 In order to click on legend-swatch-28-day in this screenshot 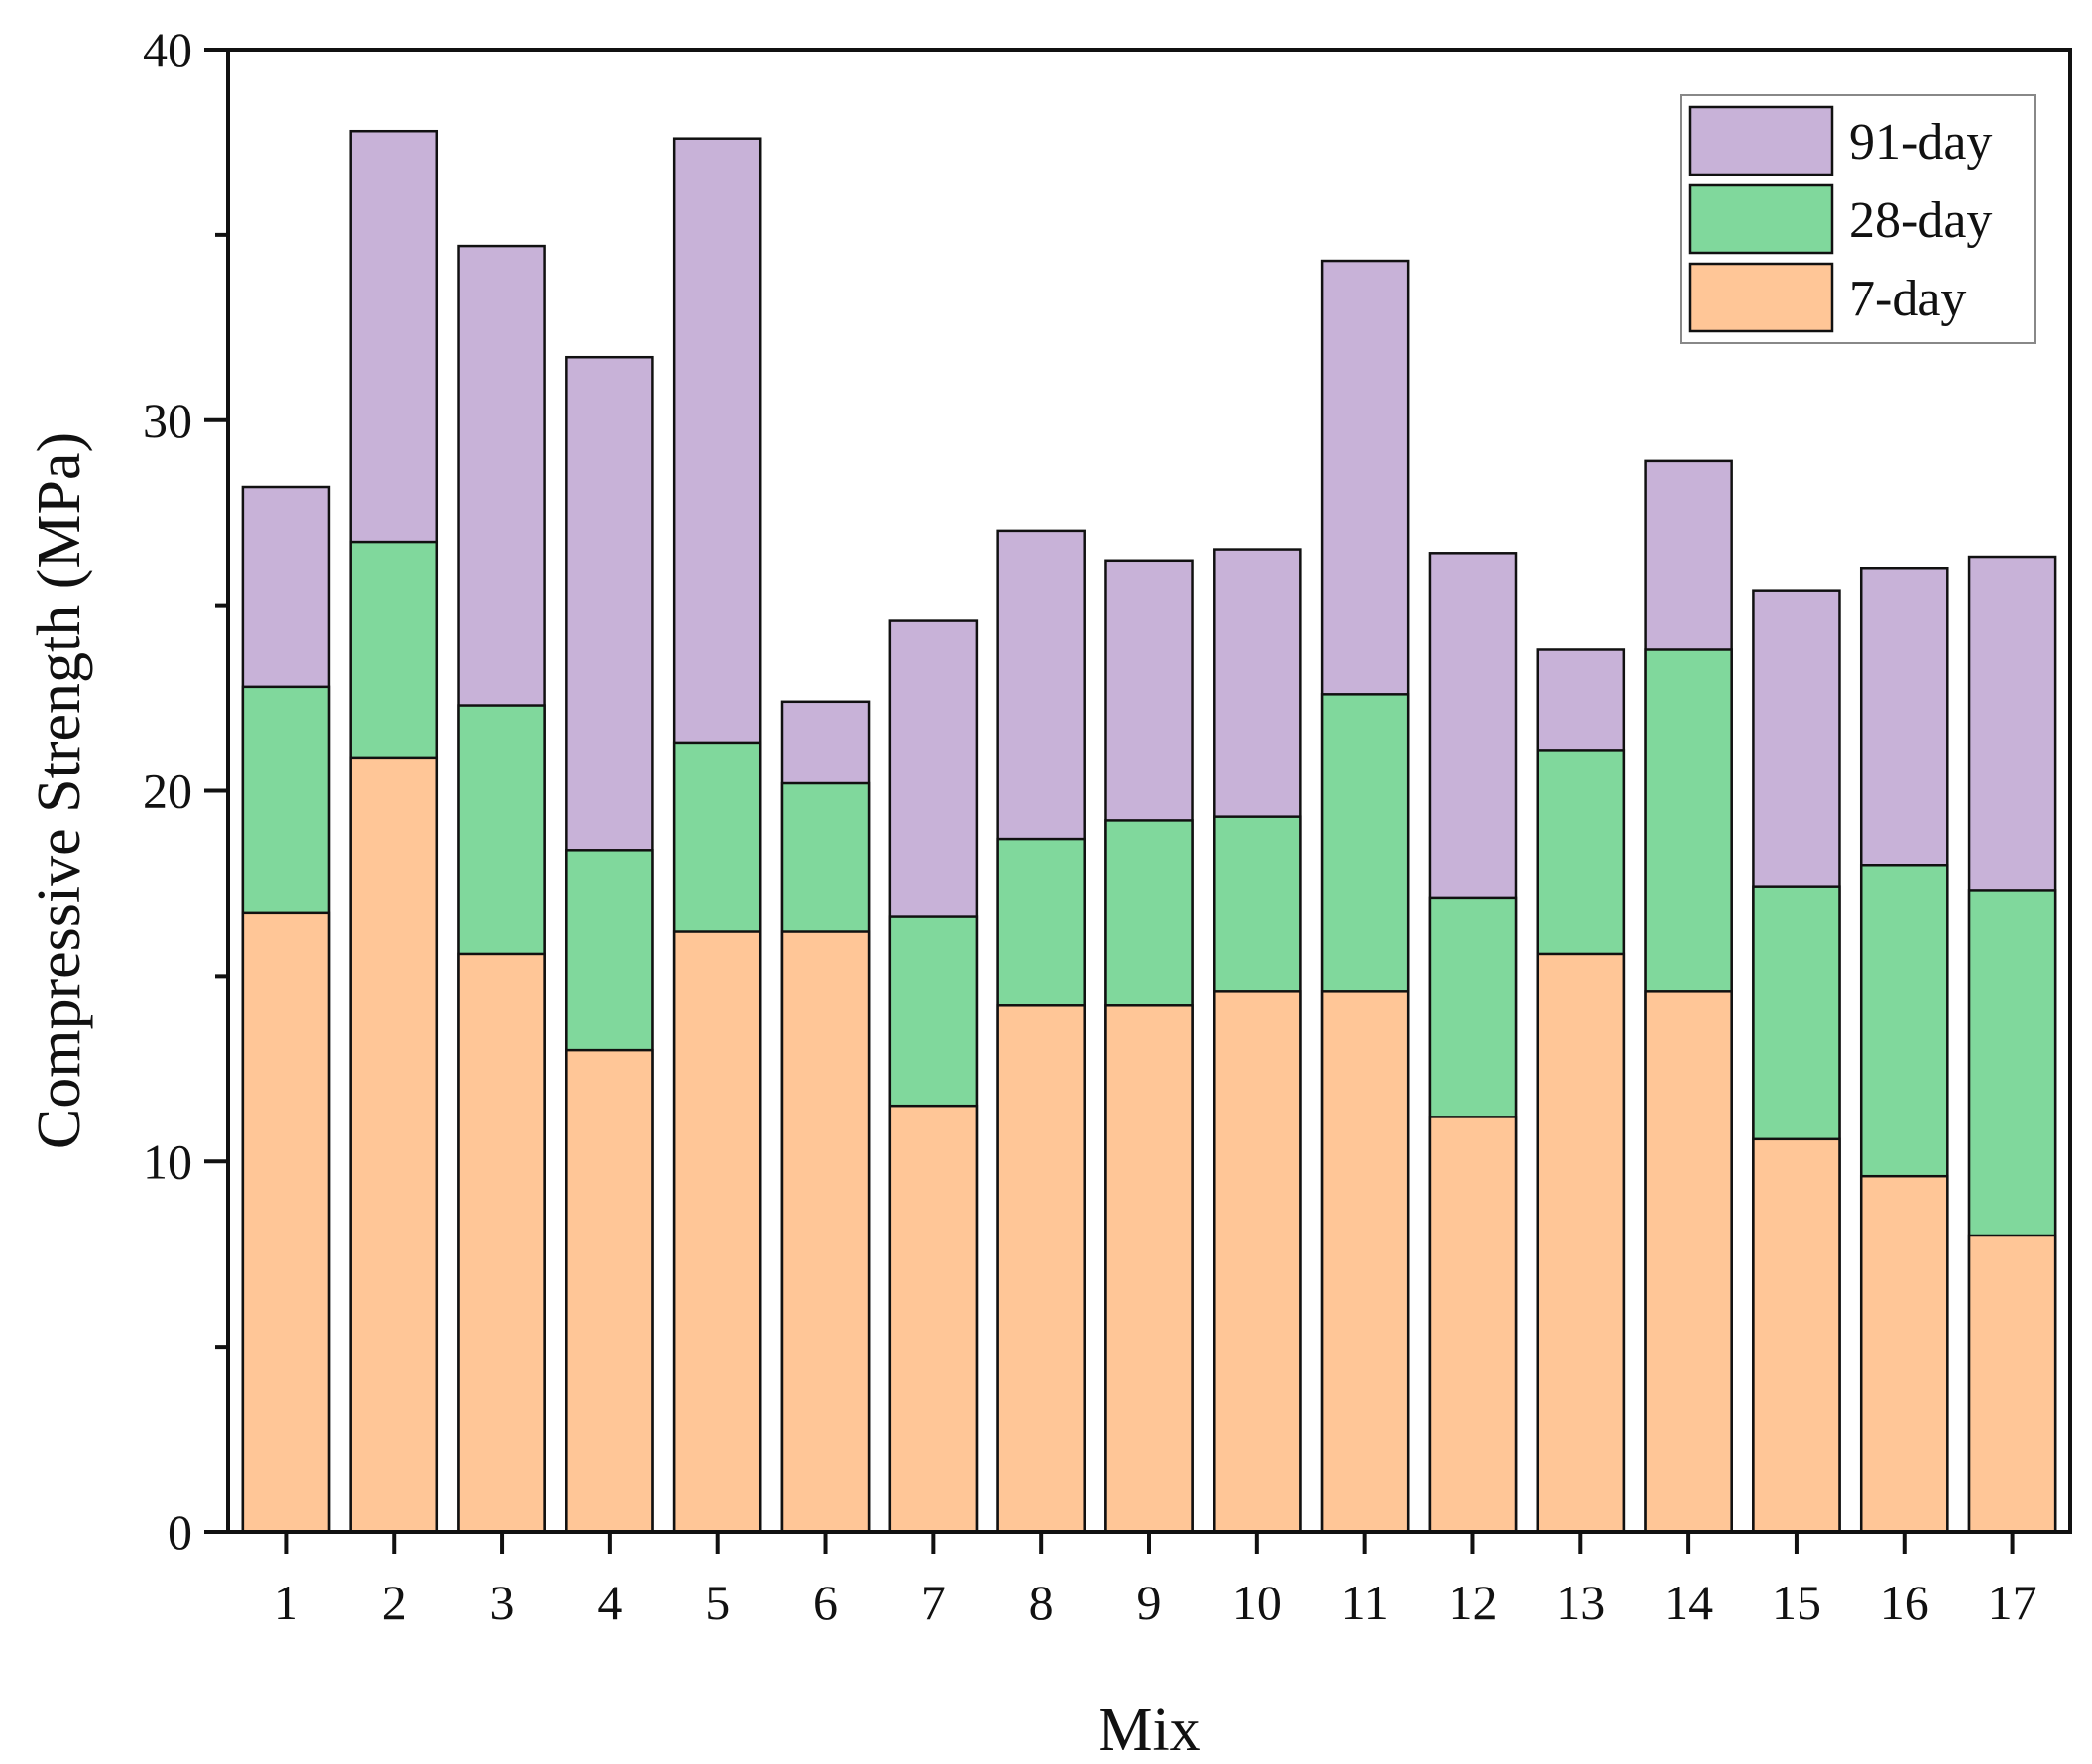, I will do `click(1761, 219)`.